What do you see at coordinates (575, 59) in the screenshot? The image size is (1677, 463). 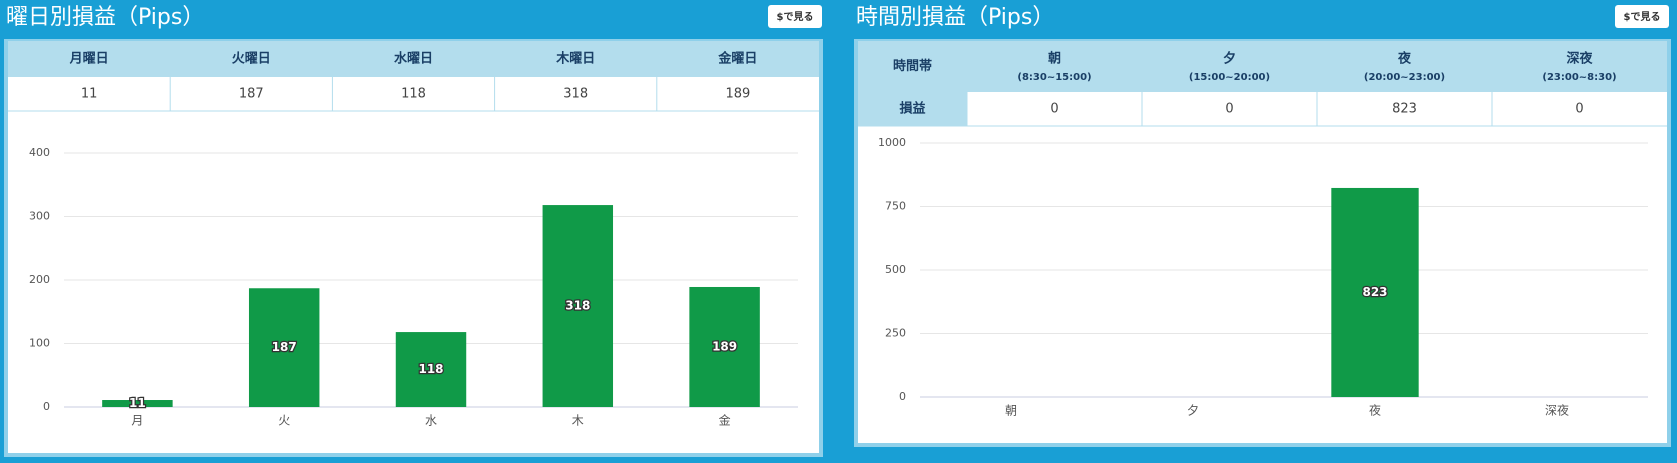 I see `column-header: 木曜日` at bounding box center [575, 59].